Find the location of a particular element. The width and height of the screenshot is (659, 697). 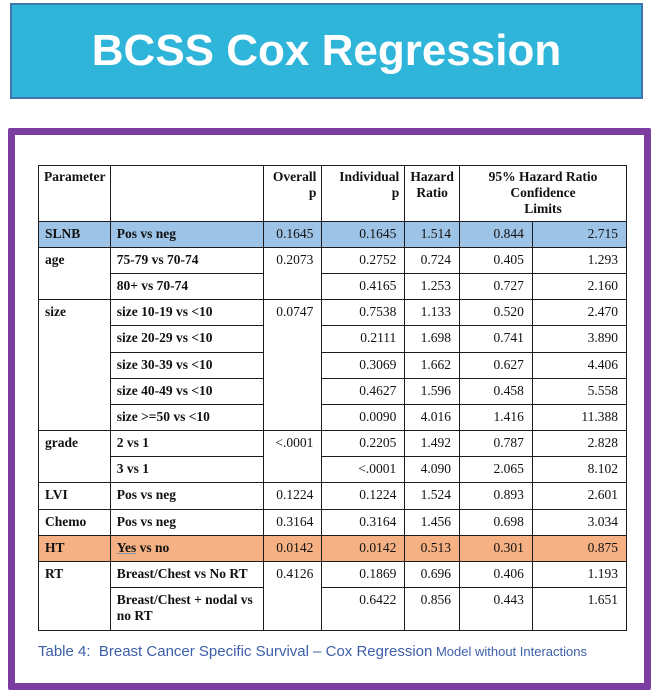

table-row: LVI Pos vs neg 0.1224 0.1224 1.524 0.893 2.601 is located at coordinates (333, 496).